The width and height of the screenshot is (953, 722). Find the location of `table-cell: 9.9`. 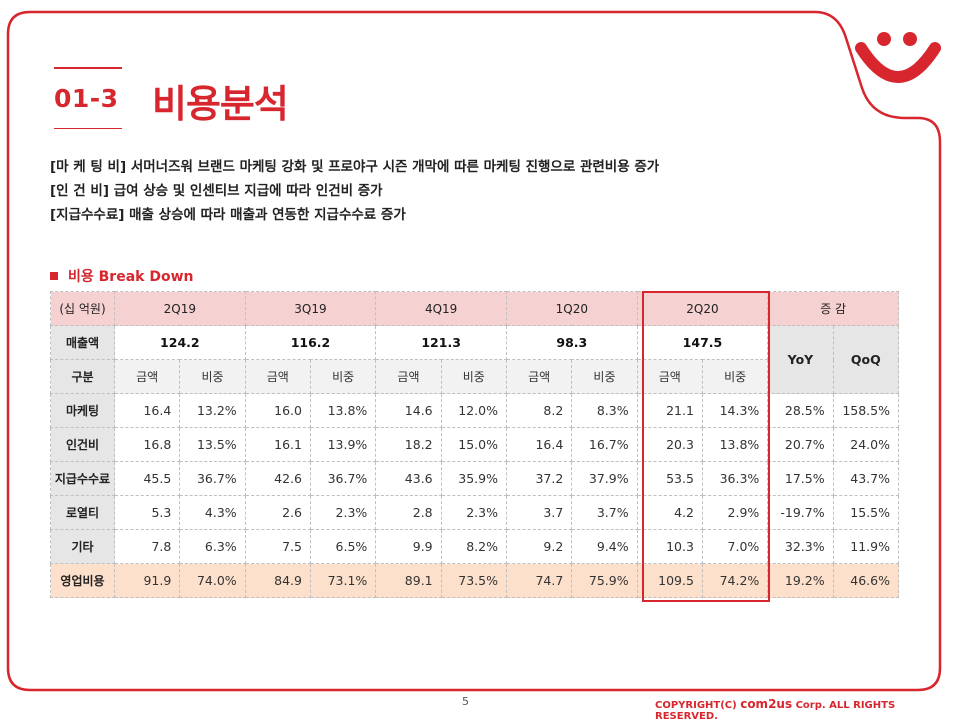

table-cell: 9.9 is located at coordinates (408, 546).